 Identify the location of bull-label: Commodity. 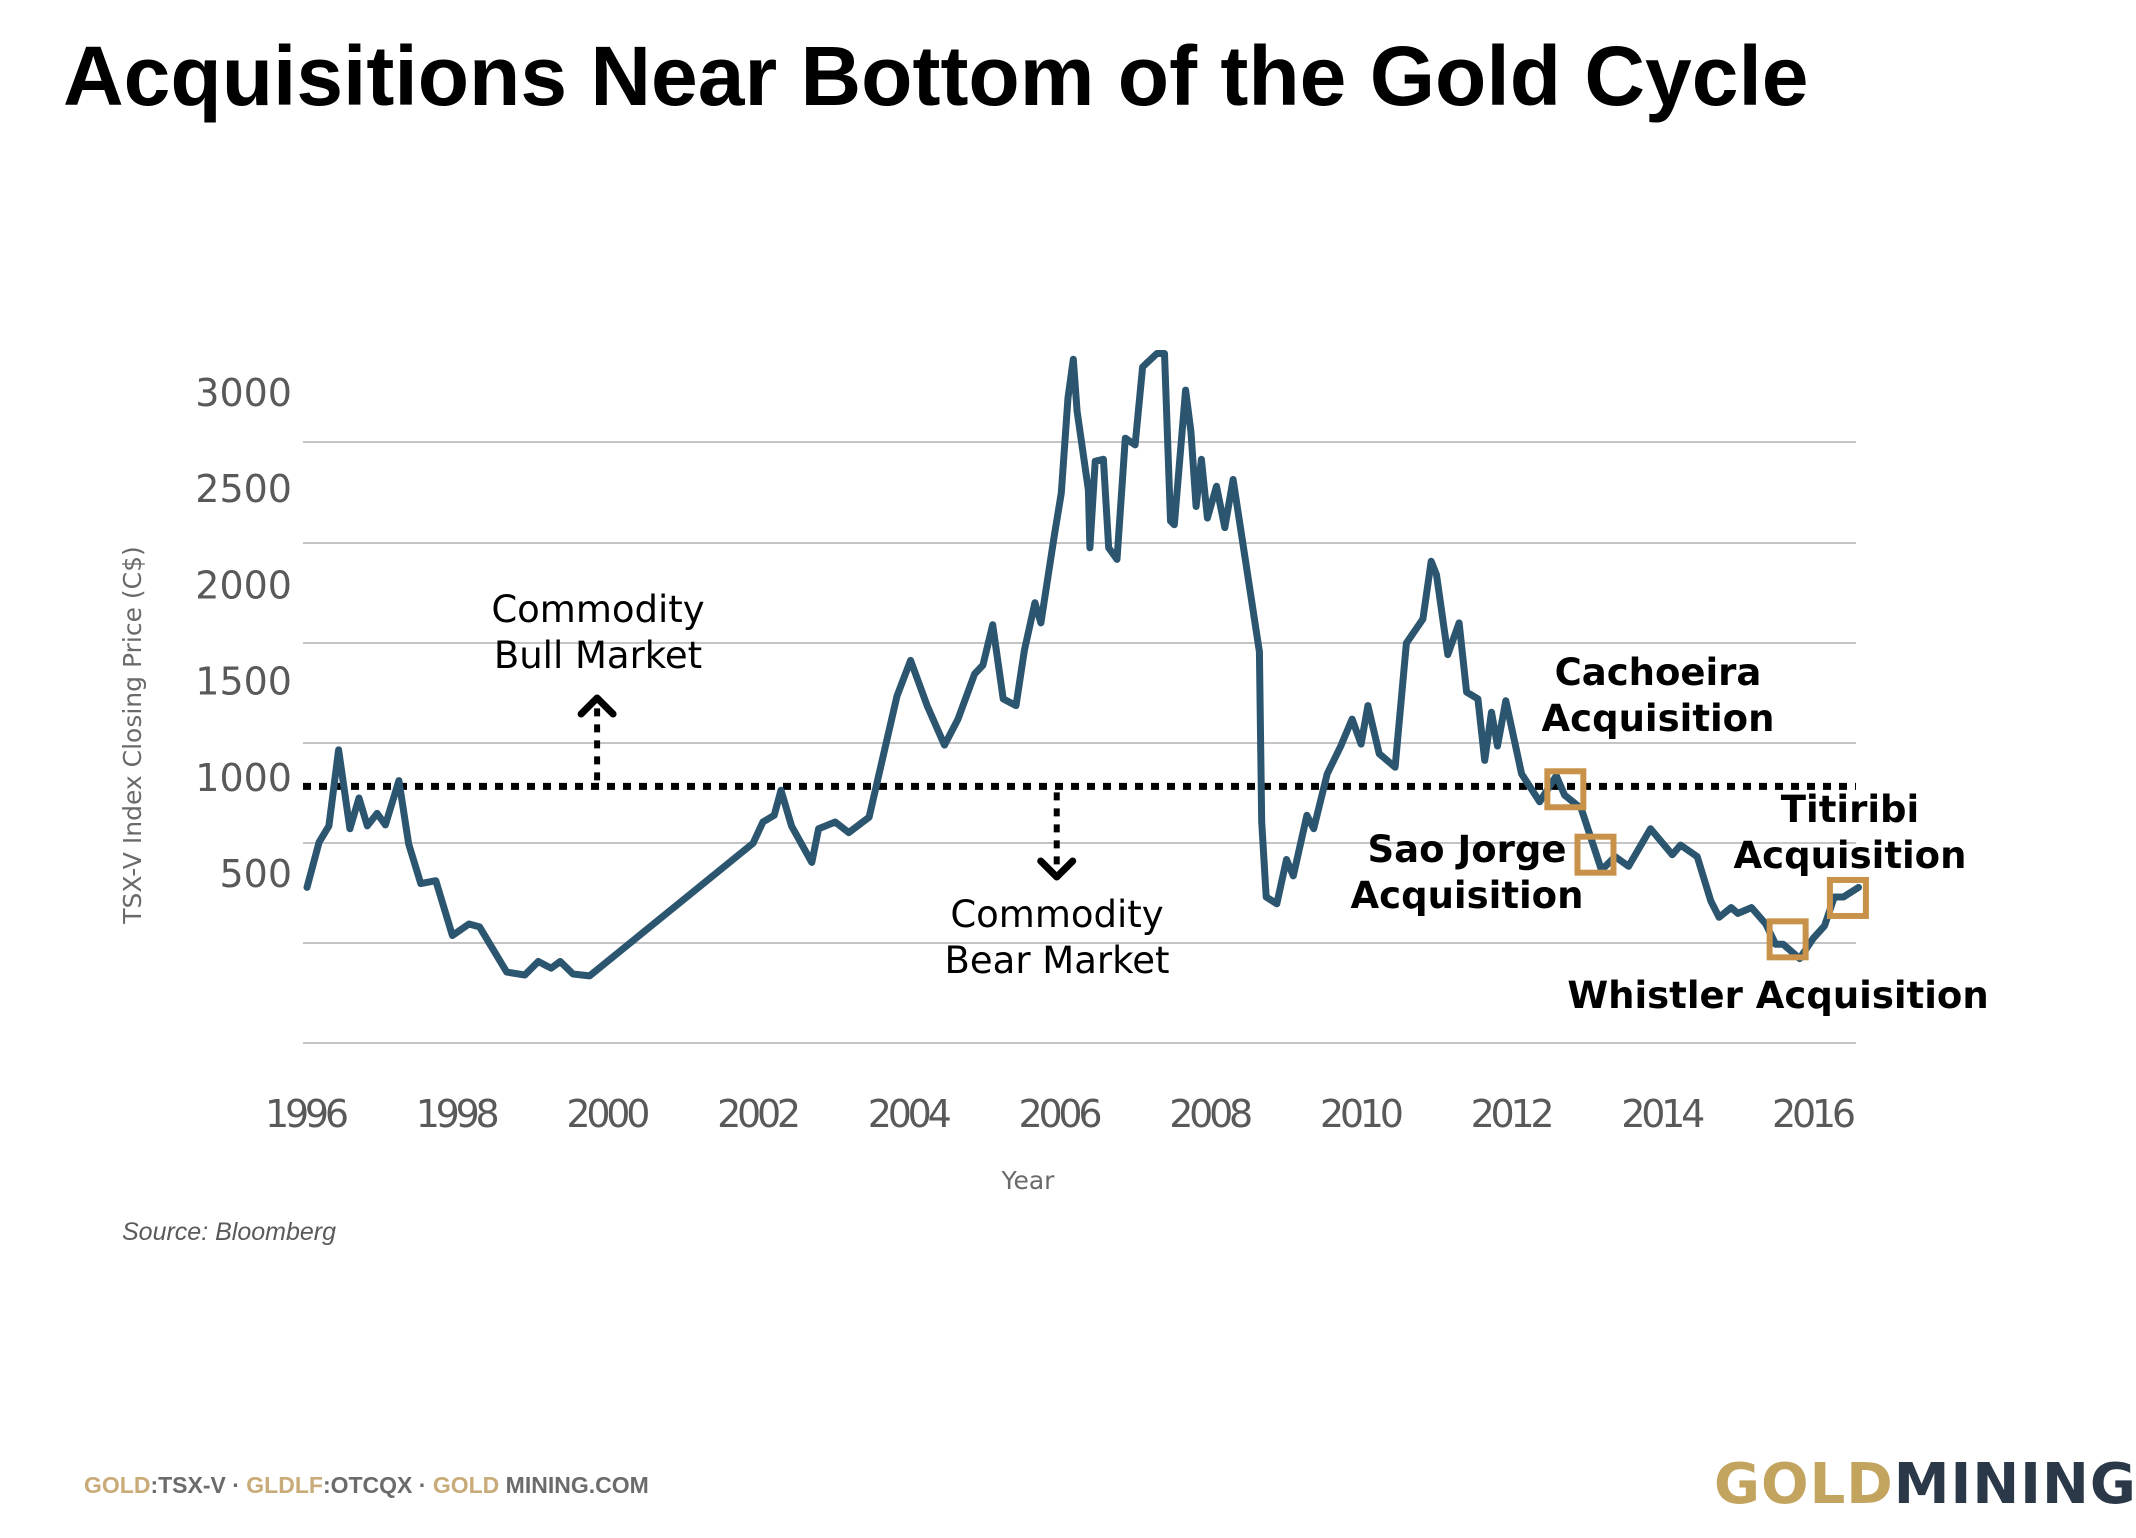
(597, 609).